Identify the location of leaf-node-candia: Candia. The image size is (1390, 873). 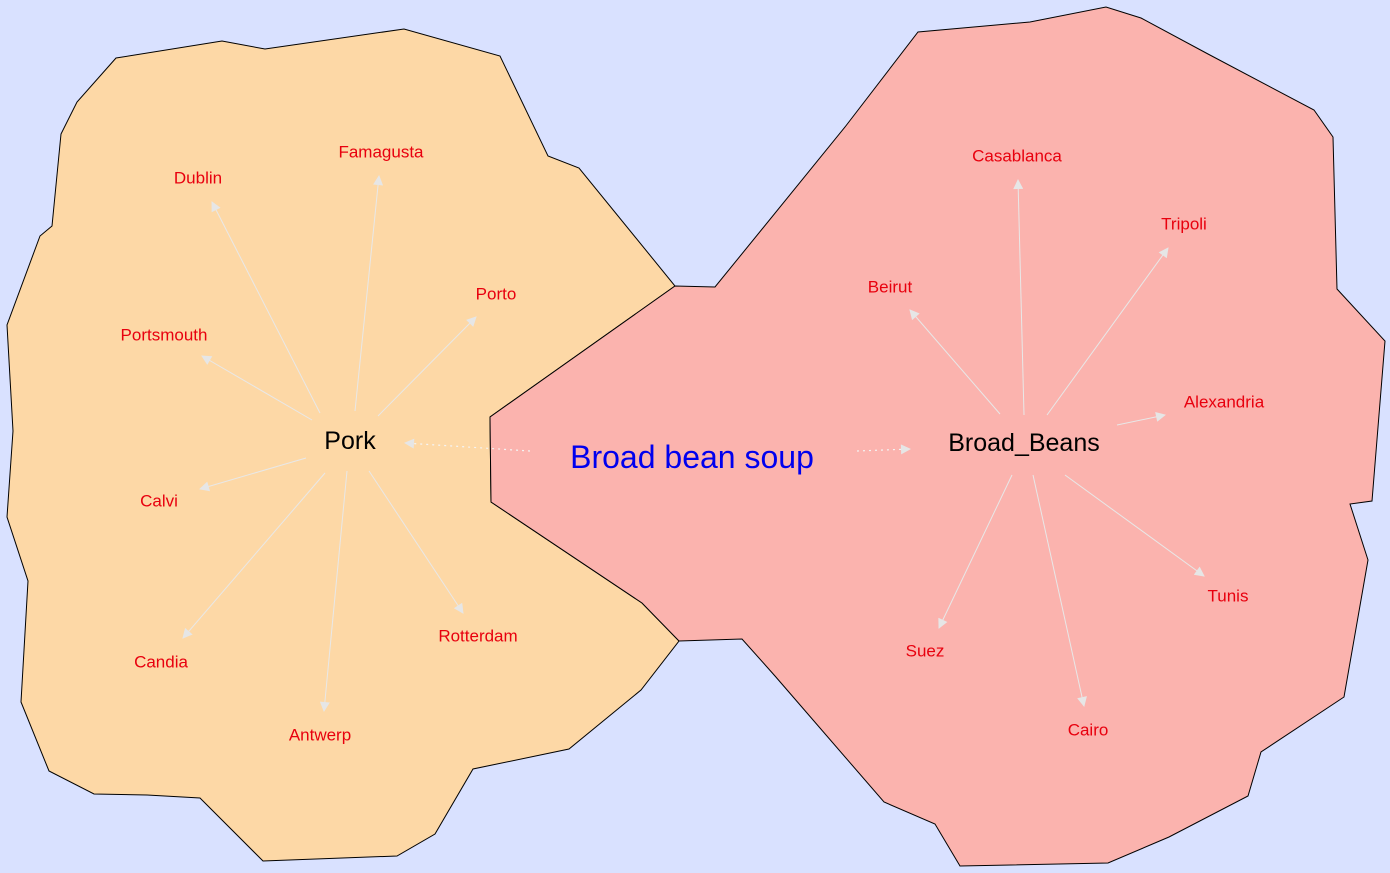
(161, 662).